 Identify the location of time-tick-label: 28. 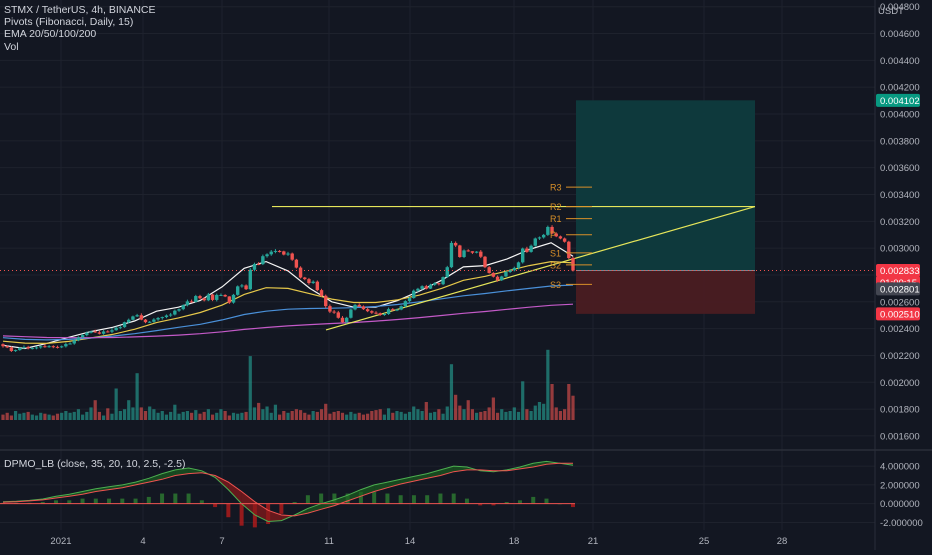
(782, 541).